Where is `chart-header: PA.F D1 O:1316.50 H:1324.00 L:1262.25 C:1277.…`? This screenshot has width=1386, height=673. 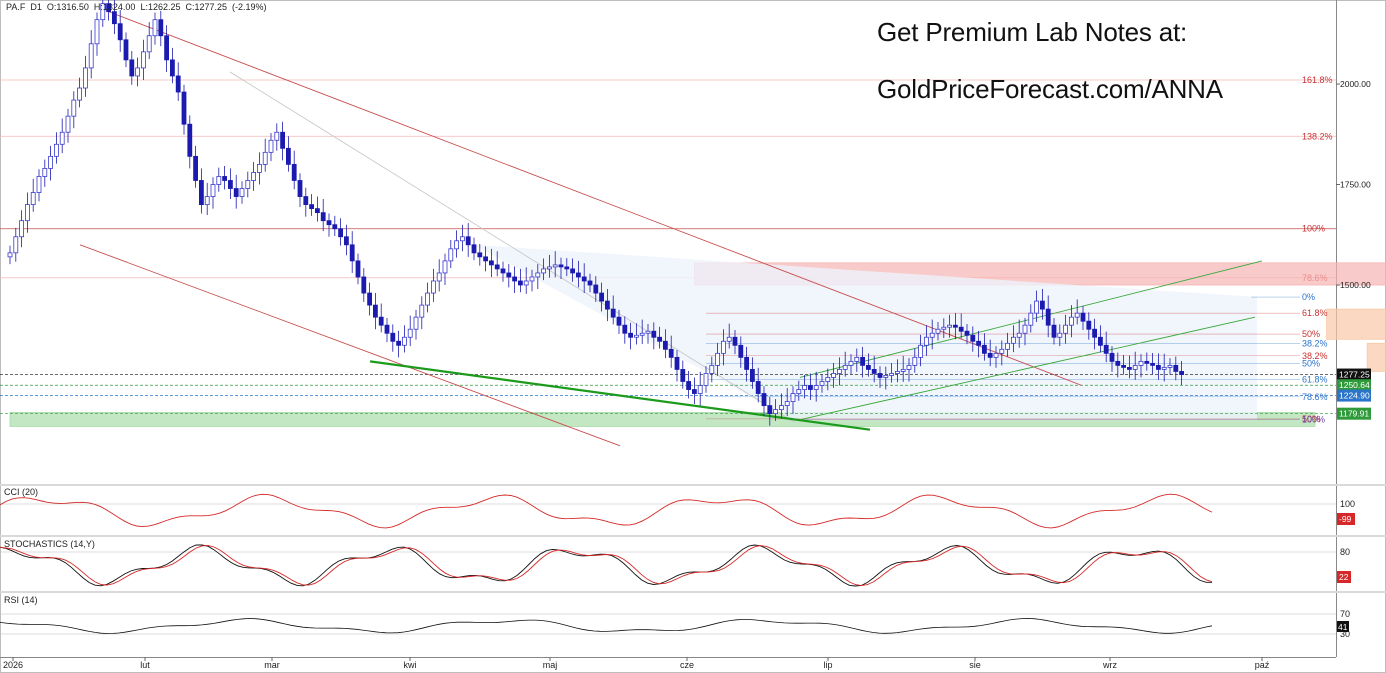 chart-header: PA.F D1 O:1316.50 H:1324.00 L:1262.25 C:1277.… is located at coordinates (139, 7).